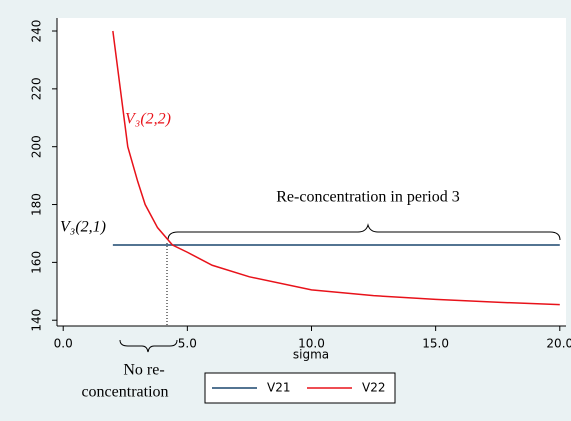 The height and width of the screenshot is (421, 571). What do you see at coordinates (373, 388) in the screenshot?
I see `legend-label: V22` at bounding box center [373, 388].